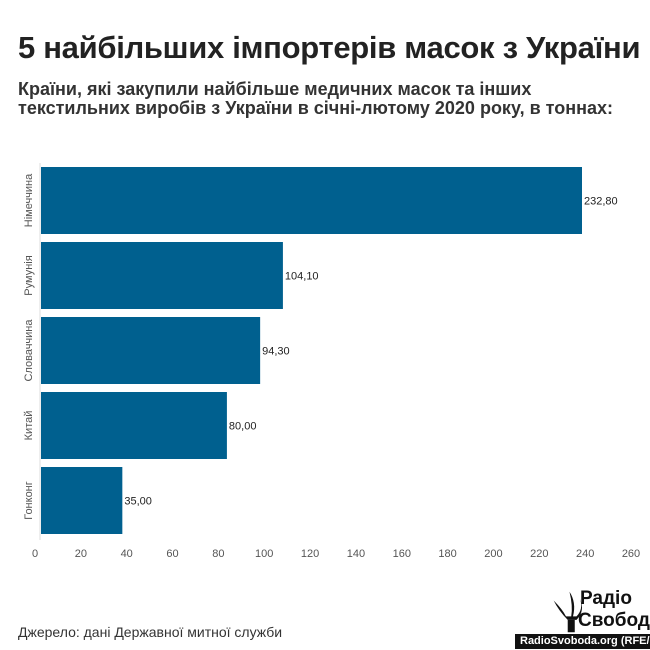  Describe the element at coordinates (447, 554) in the screenshot. I see `x-tick-label: 180` at that location.